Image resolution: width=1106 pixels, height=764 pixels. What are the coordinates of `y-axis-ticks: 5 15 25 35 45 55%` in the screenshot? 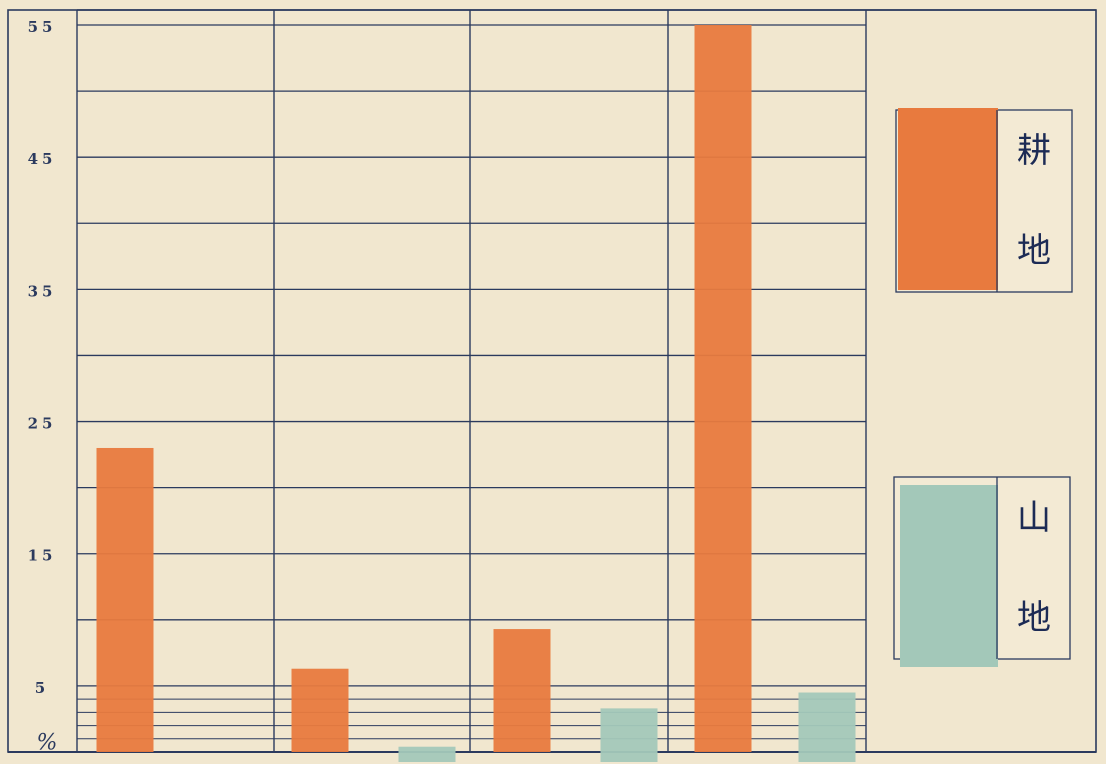 It's located at (43, 386).